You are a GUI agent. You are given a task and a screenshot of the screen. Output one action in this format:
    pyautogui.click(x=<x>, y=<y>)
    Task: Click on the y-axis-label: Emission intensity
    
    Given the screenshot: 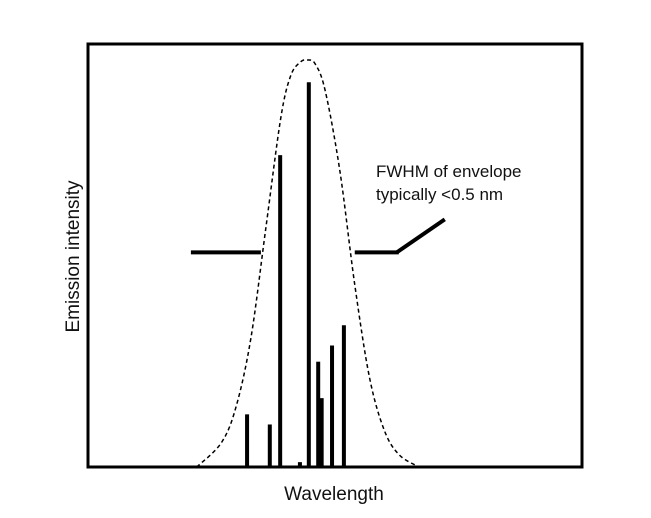 What is the action you would take?
    pyautogui.click(x=73, y=256)
    